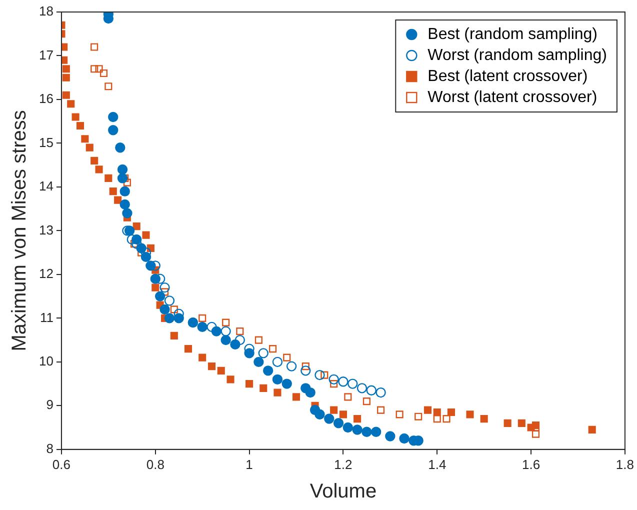 This screenshot has height=510, width=637. I want to click on legend-label: Best (latent crossover), so click(508, 76).